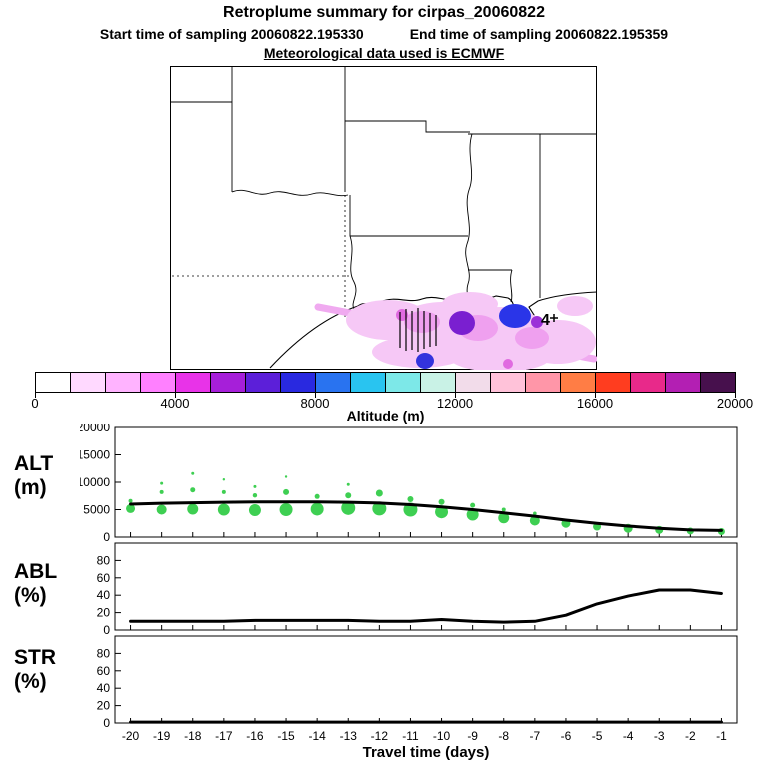 The width and height of the screenshot is (768, 768). Describe the element at coordinates (95, 429) in the screenshot. I see `y-tick-label: 20000` at that location.